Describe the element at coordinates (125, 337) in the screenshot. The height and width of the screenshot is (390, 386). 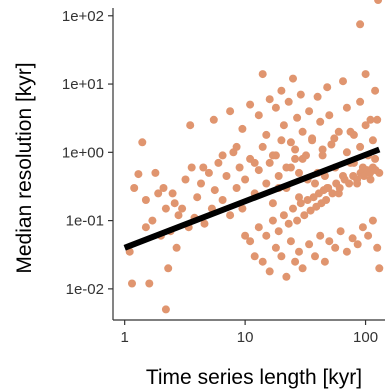
I see `x-tick-label: 1` at that location.